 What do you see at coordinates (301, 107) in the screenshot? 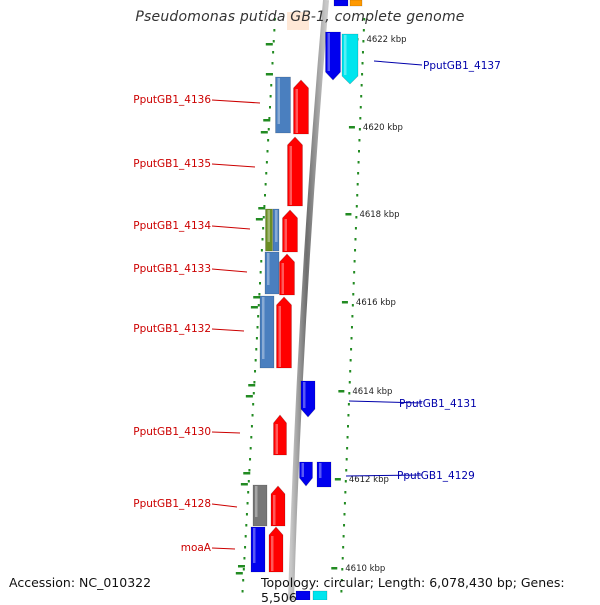
I see `gene-PputGB1_4136-forward` at bounding box center [301, 107].